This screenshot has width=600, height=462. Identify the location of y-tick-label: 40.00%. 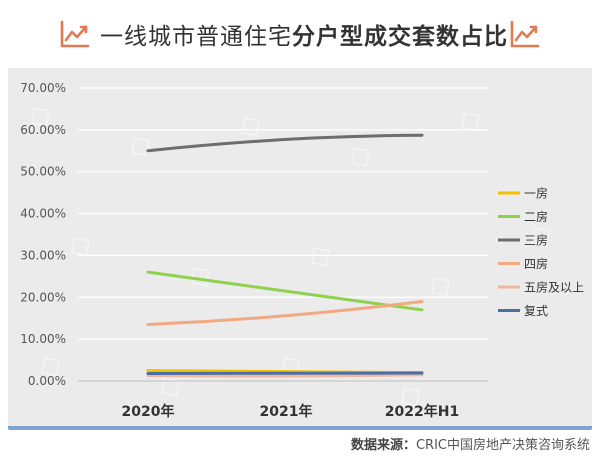
(43, 214).